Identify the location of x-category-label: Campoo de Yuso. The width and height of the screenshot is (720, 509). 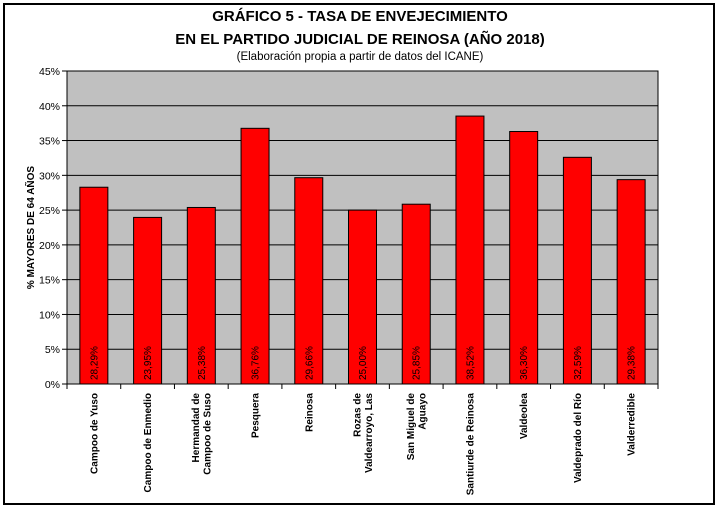
(94, 433).